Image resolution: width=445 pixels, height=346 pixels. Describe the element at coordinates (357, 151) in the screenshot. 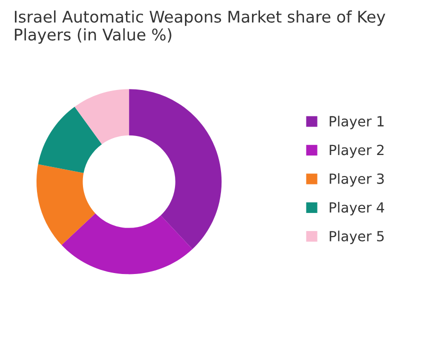

I see `legend-label: Player 2` at that location.